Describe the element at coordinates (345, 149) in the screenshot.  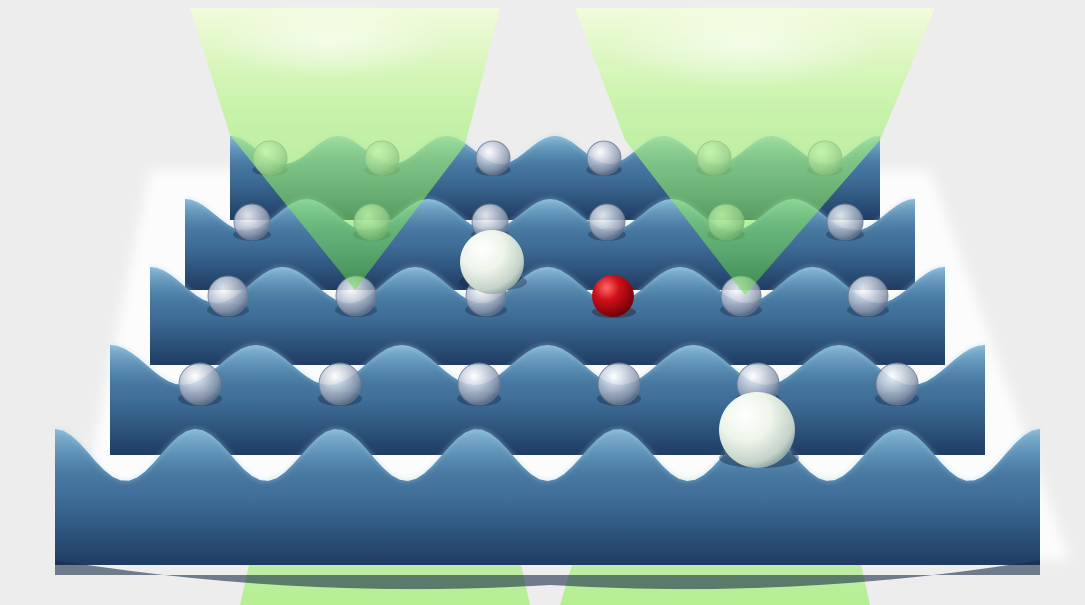
I see `laser-beam-left` at that location.